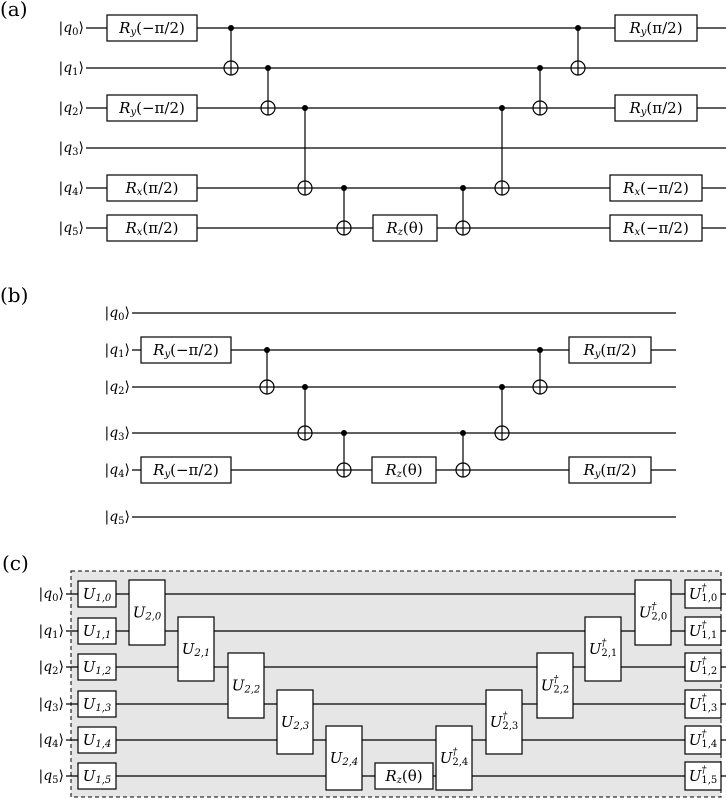 Image resolution: width=726 pixels, height=803 pixels. Describe the element at coordinates (231, 28) in the screenshot. I see `a-cnot-1-control-dot` at that location.